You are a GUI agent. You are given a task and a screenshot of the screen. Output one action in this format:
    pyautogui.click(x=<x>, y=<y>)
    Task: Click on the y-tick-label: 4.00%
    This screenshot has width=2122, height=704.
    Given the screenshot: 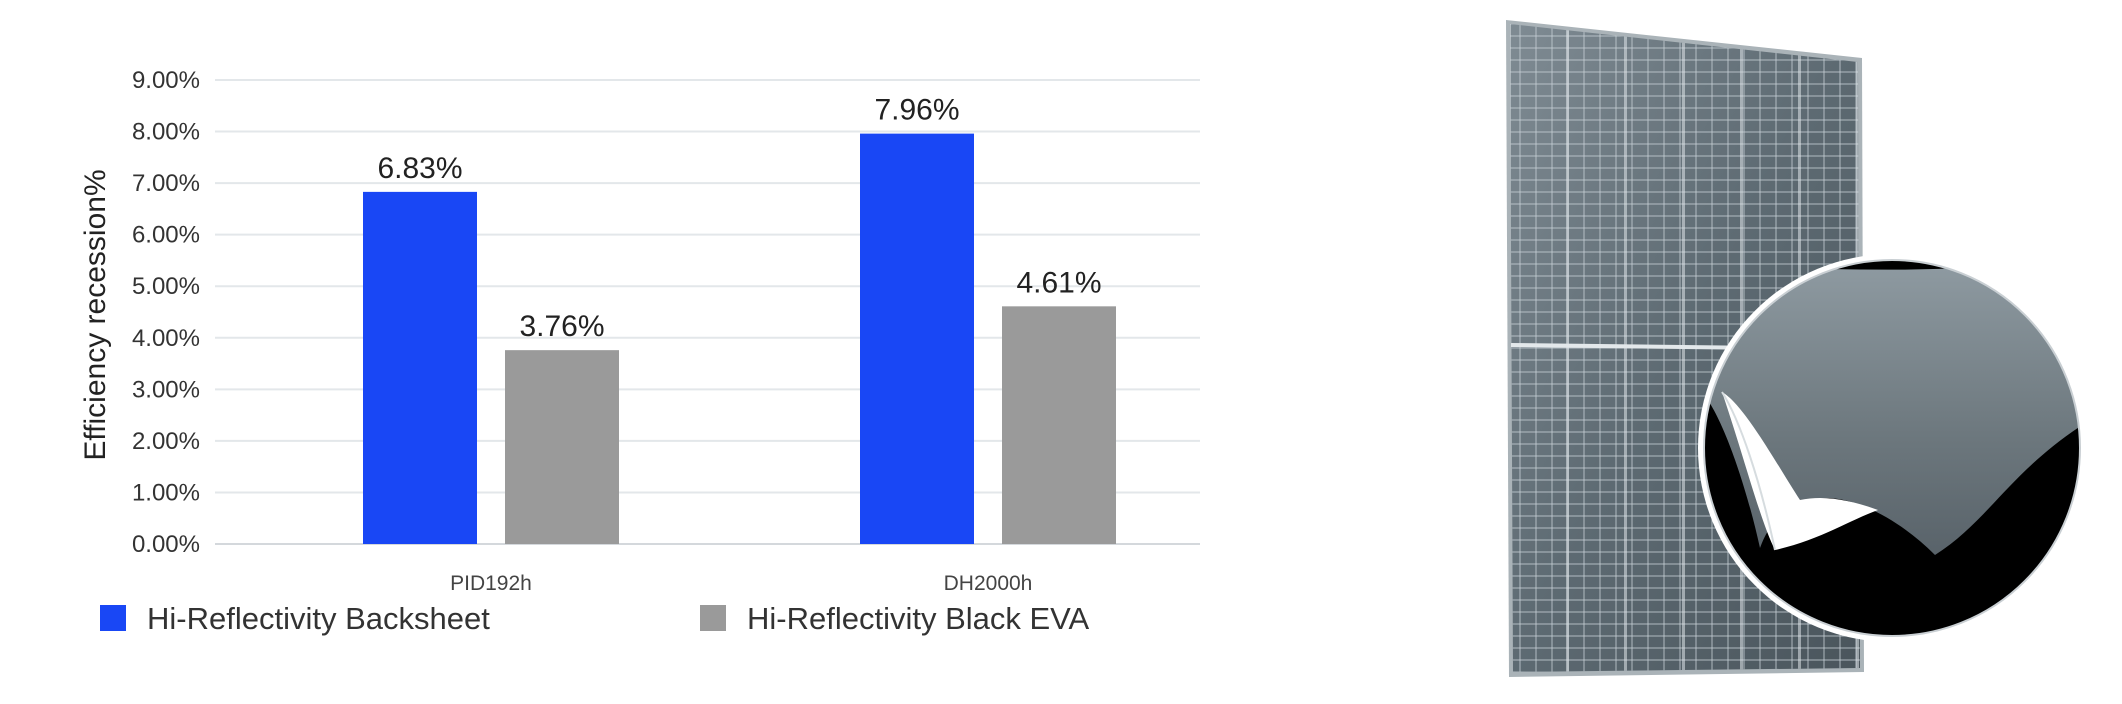 What is the action you would take?
    pyautogui.click(x=166, y=338)
    